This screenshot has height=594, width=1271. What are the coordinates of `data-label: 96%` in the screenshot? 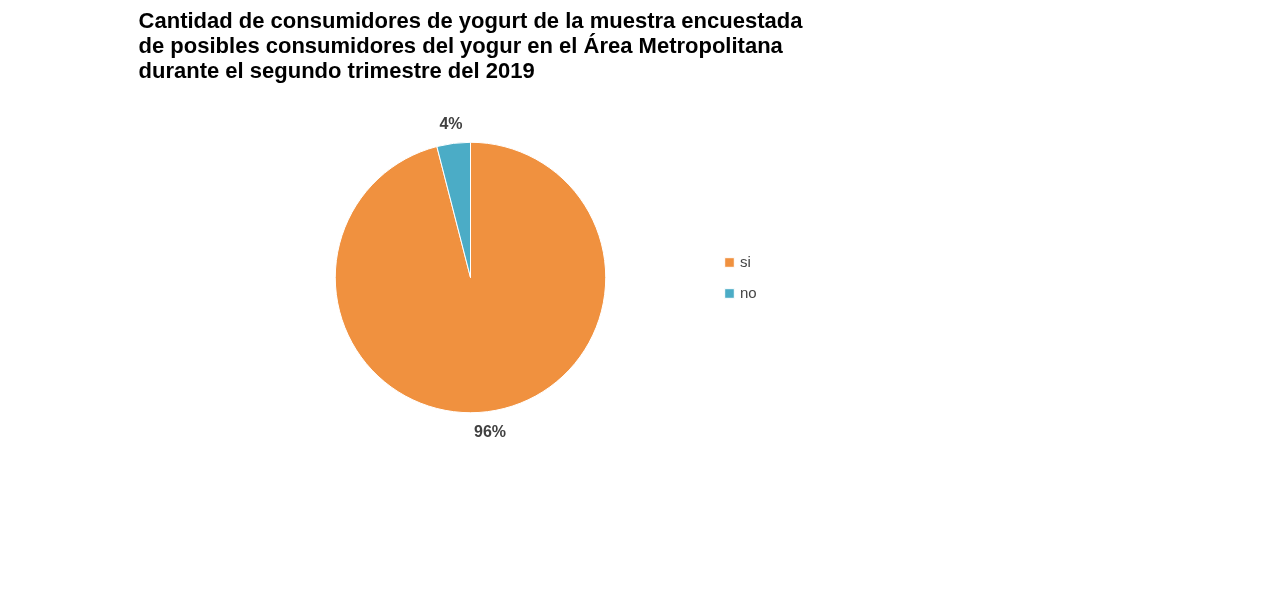 It's located at (490, 431).